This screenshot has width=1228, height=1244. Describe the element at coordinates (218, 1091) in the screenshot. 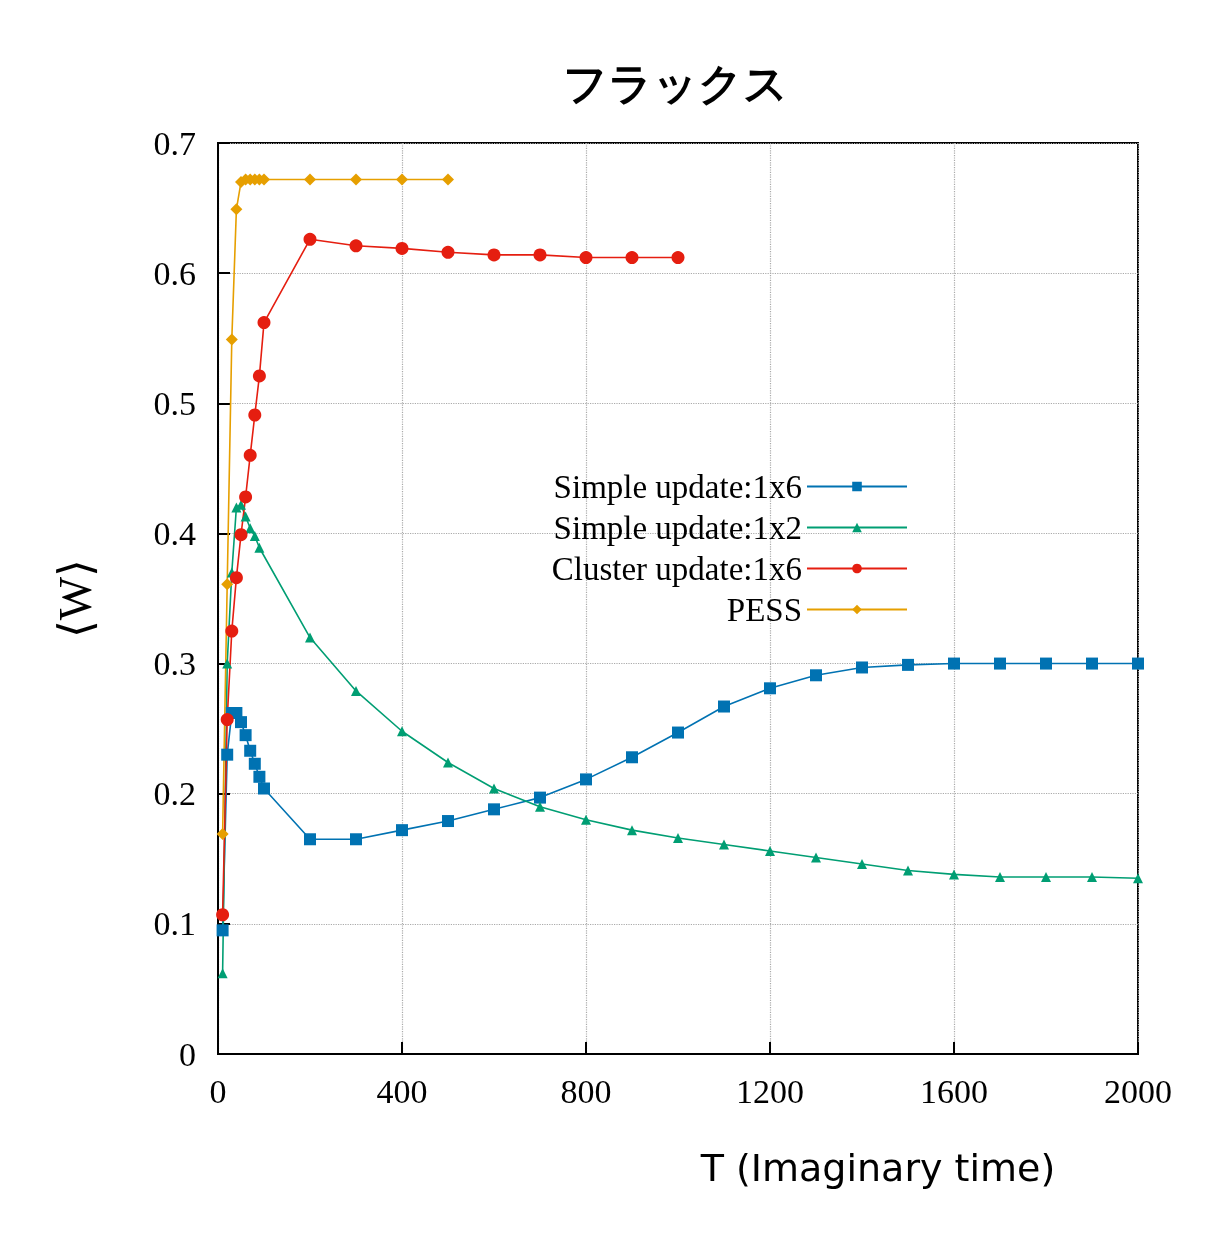

I see `x-tick-label: 0` at that location.